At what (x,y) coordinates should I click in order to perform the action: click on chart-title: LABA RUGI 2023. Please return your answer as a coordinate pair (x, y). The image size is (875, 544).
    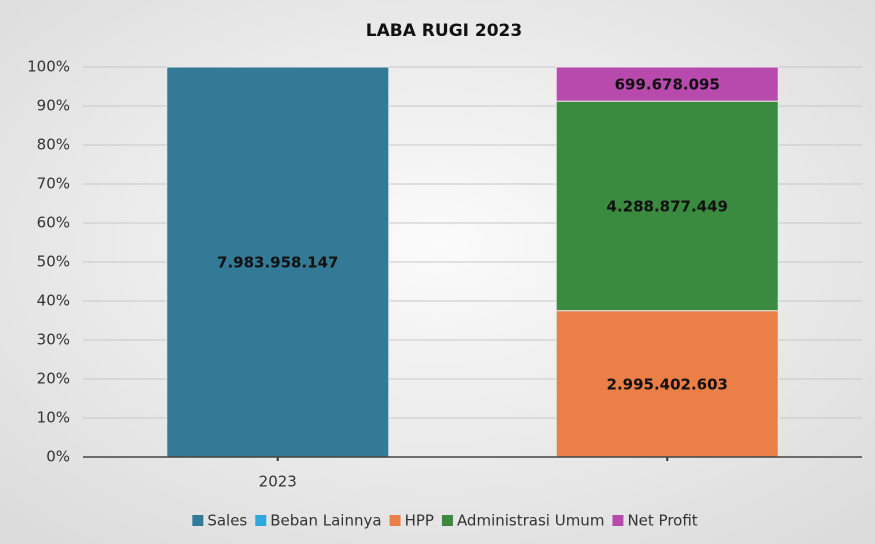
    Looking at the image, I should click on (444, 31).